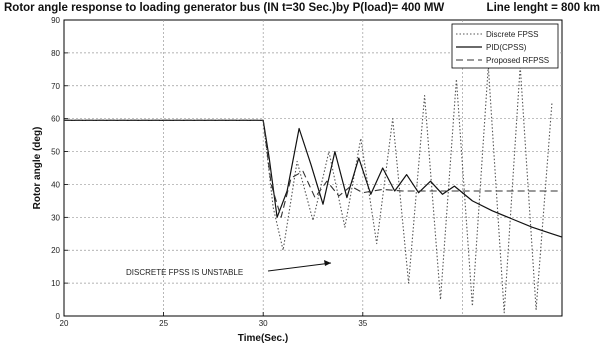 The height and width of the screenshot is (351, 610). Describe the element at coordinates (37, 168) in the screenshot. I see `y-axis-label: Rotor angle (deg)` at that location.